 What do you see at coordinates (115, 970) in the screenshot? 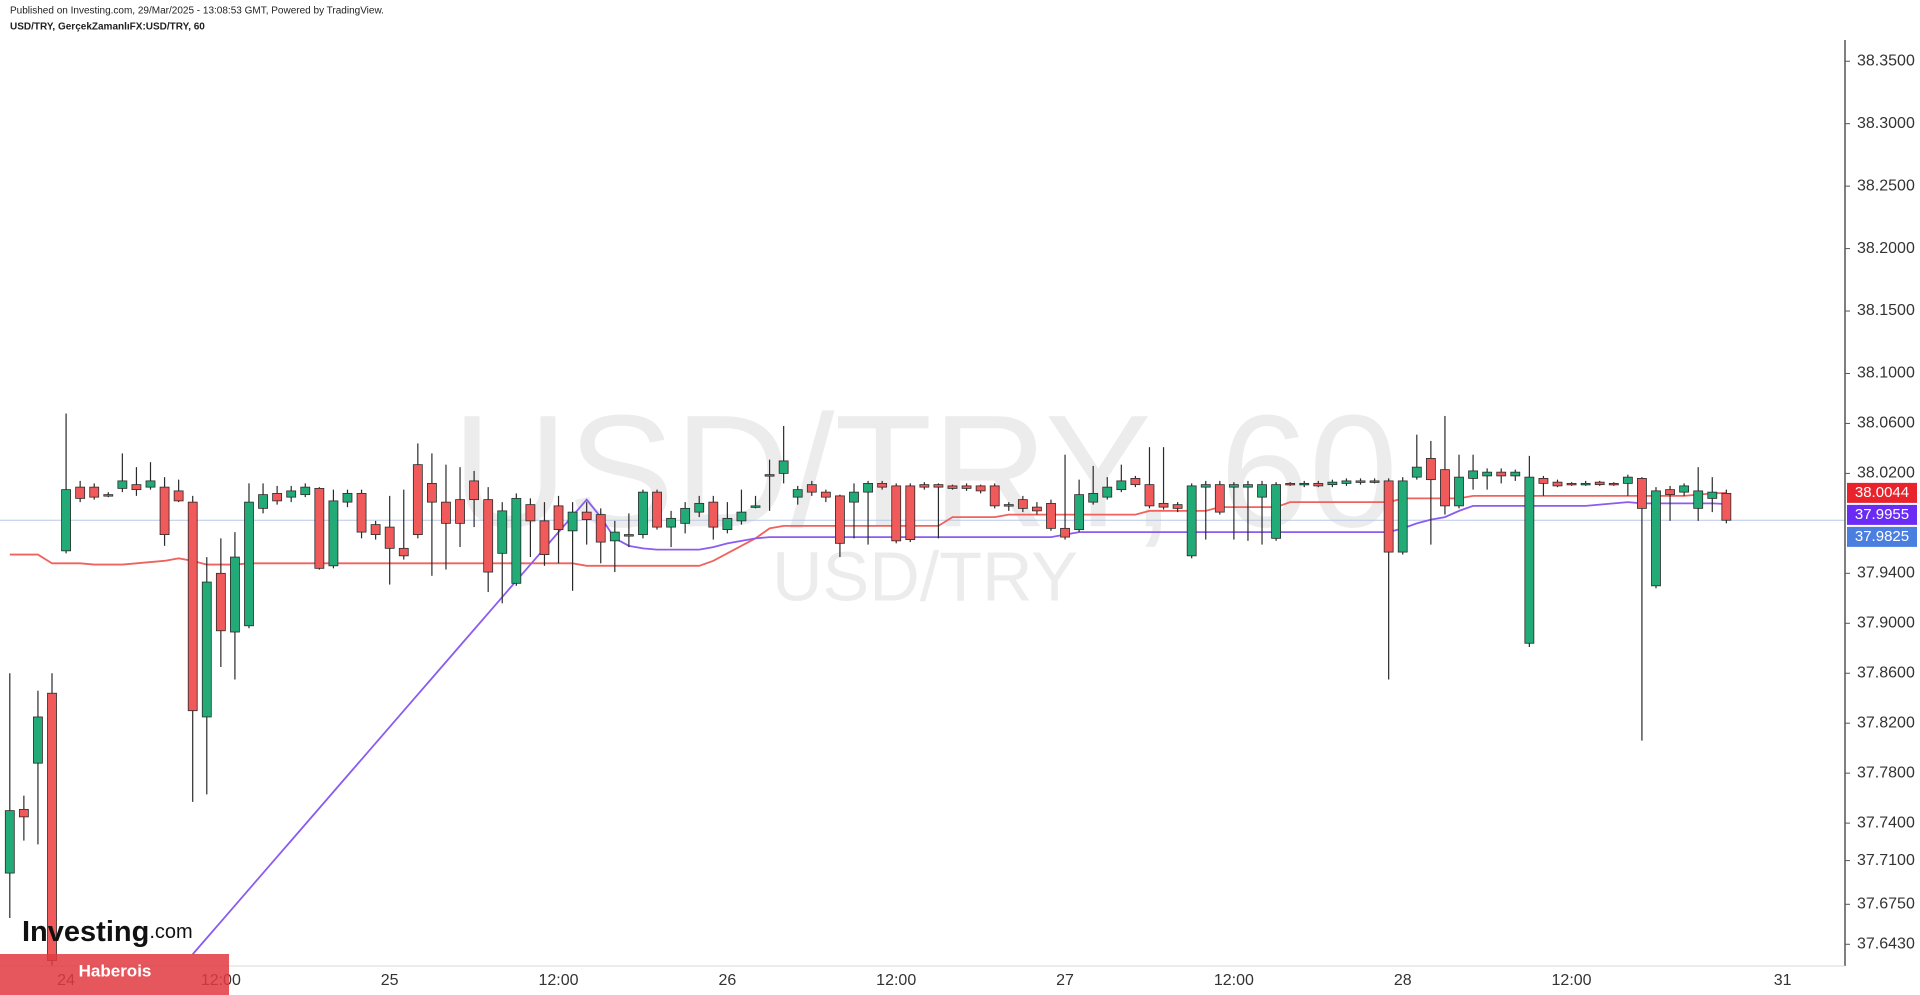
I see `banner-text: Haberois` at bounding box center [115, 970].